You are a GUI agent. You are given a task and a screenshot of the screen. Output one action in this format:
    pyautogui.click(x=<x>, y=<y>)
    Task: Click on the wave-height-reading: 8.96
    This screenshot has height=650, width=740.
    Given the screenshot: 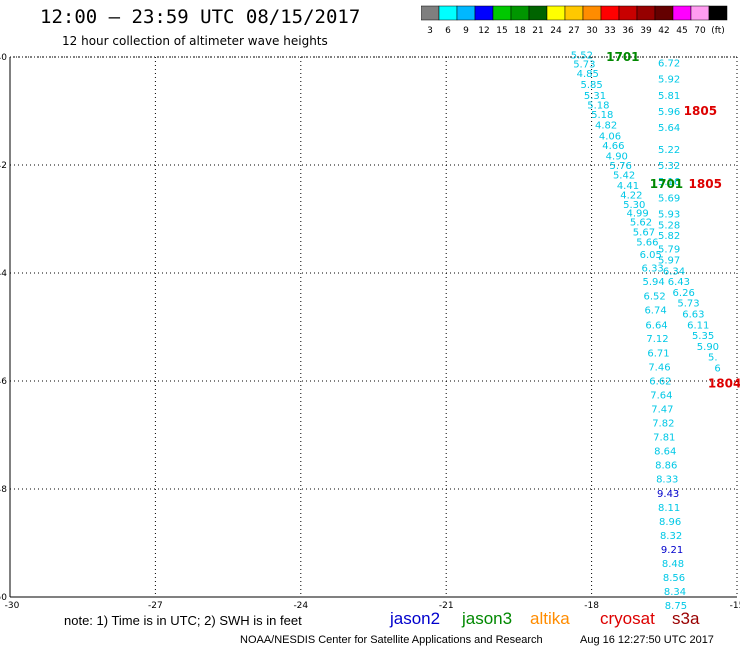 What is the action you would take?
    pyautogui.click(x=670, y=522)
    